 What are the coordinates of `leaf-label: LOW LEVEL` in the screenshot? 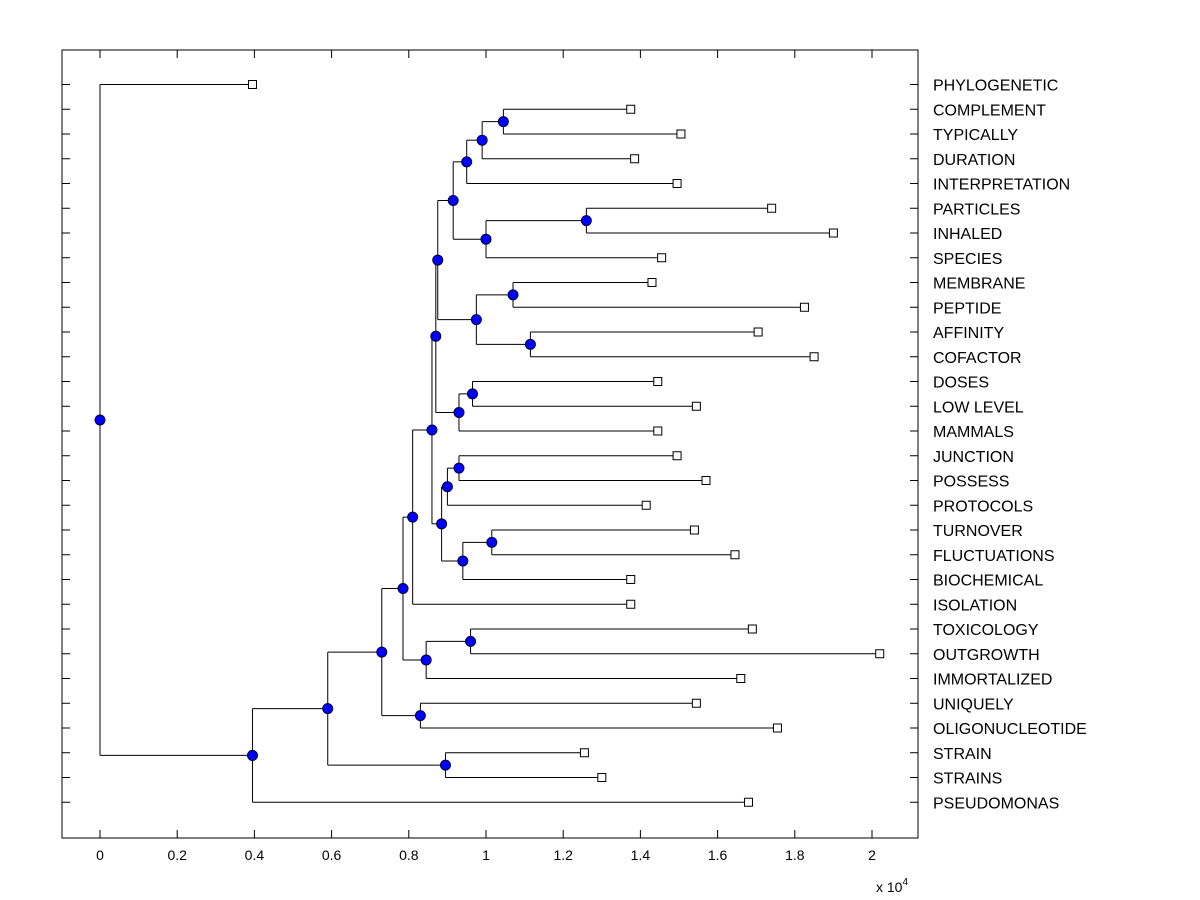 It's located at (978, 407).